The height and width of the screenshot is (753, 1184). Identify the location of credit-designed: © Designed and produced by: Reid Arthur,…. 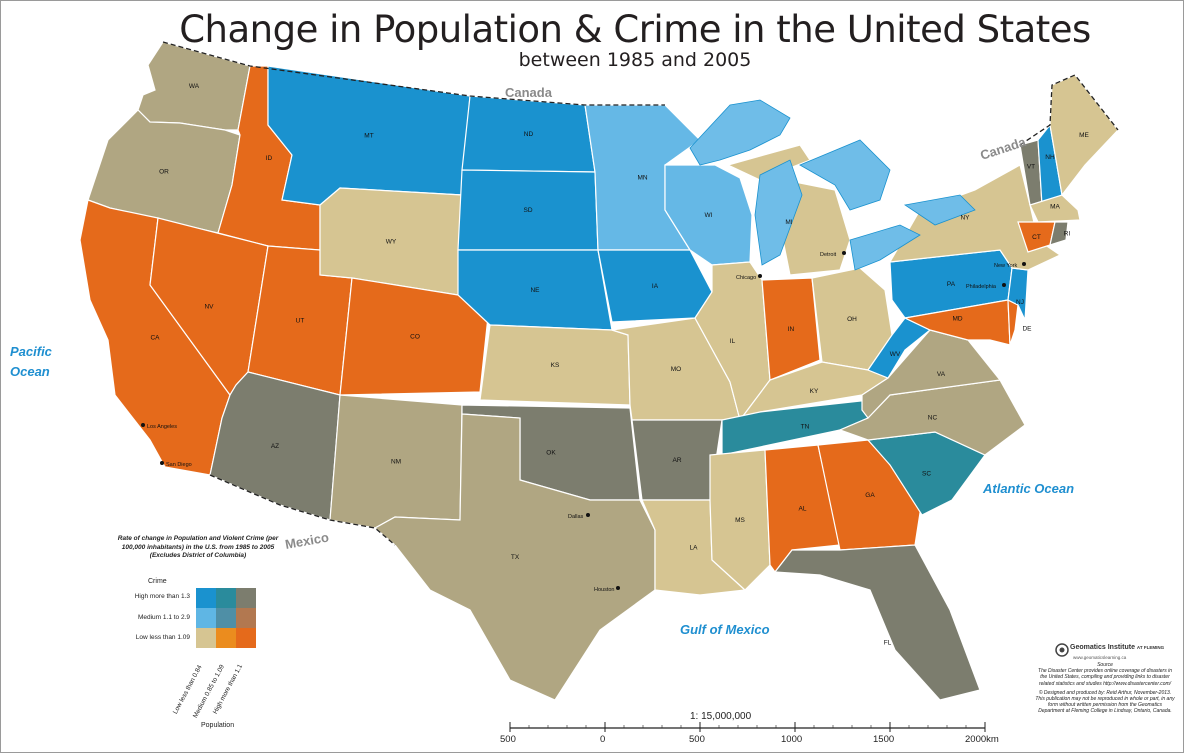
(1105, 702).